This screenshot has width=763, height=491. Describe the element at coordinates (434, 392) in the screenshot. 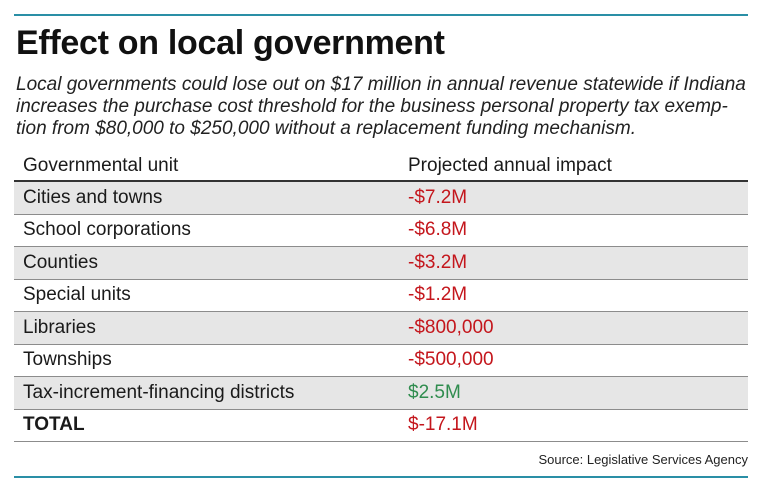

I see `impact-cell: $2.5M` at that location.